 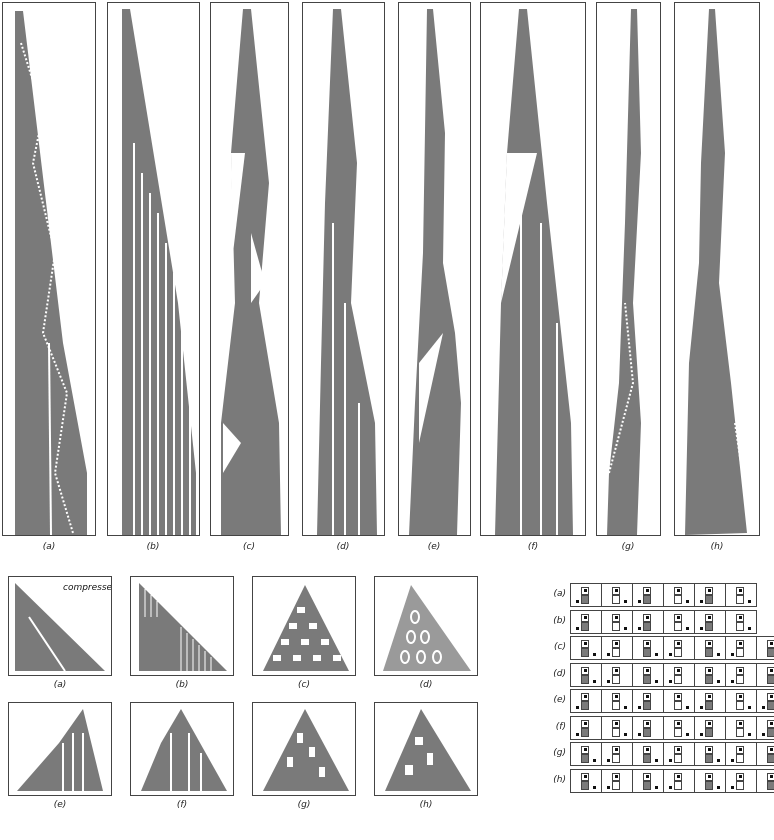 I want to click on compressed-pattern-f, so click(x=184, y=750).